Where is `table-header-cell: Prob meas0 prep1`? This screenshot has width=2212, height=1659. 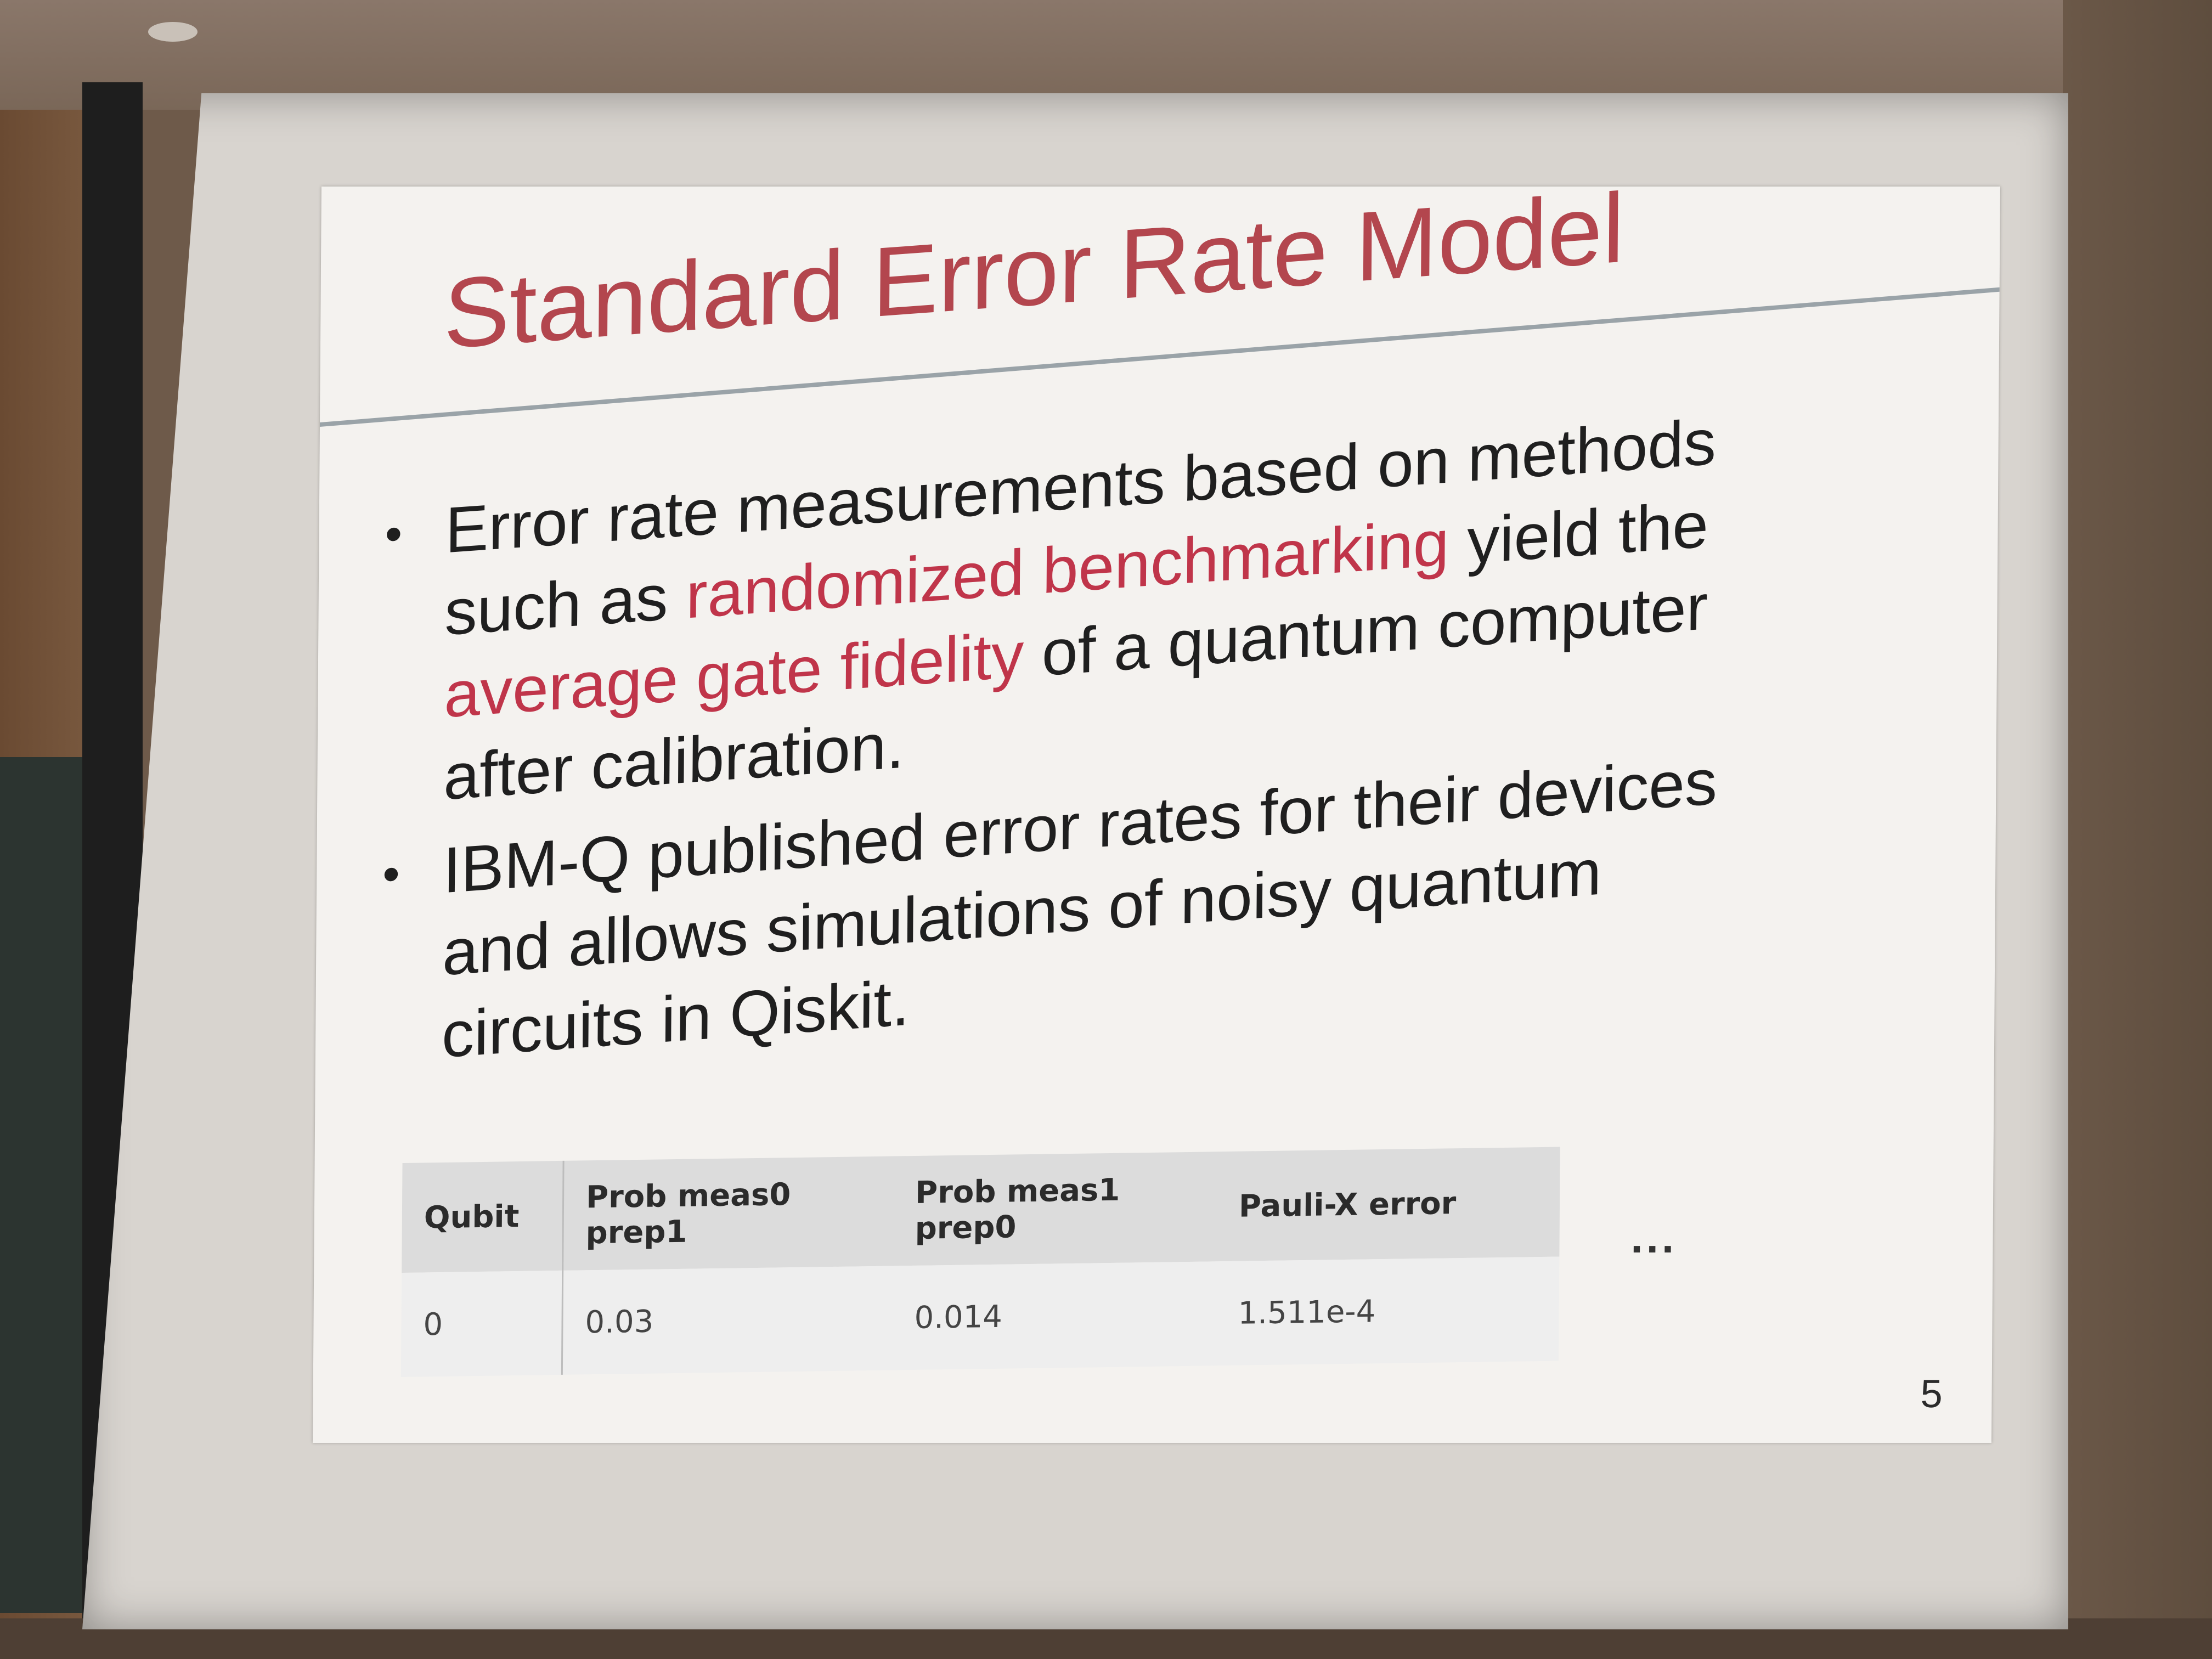 table-header-cell: Prob meas0 prep1 is located at coordinates (688, 1214).